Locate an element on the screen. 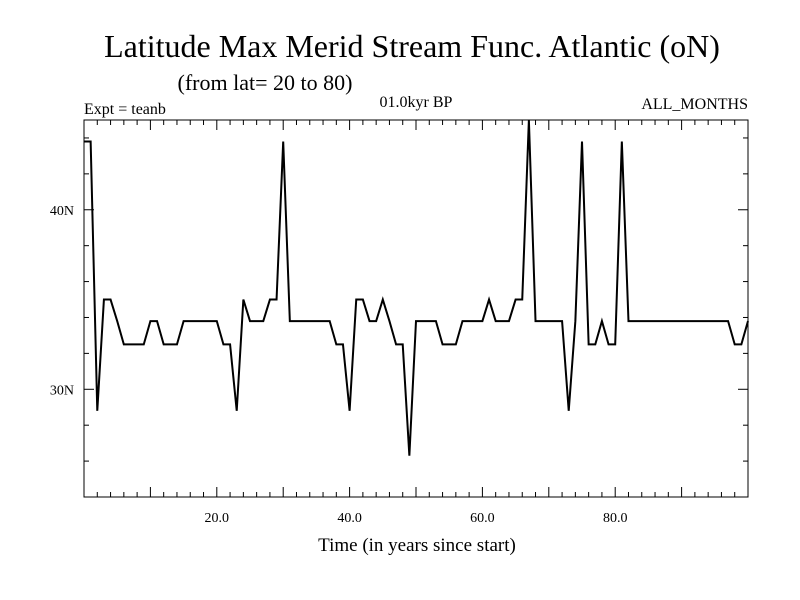  y-tick-label: 30N is located at coordinates (62, 390).